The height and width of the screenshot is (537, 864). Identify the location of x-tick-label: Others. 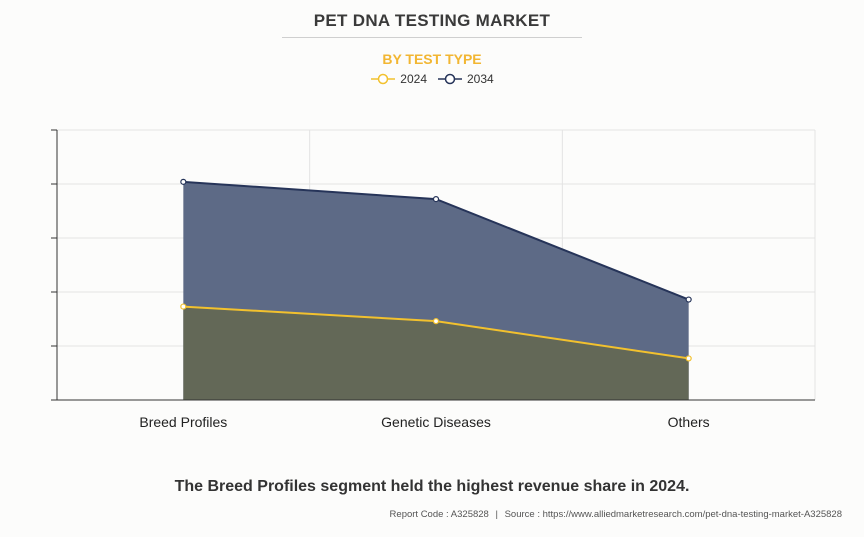
(689, 422).